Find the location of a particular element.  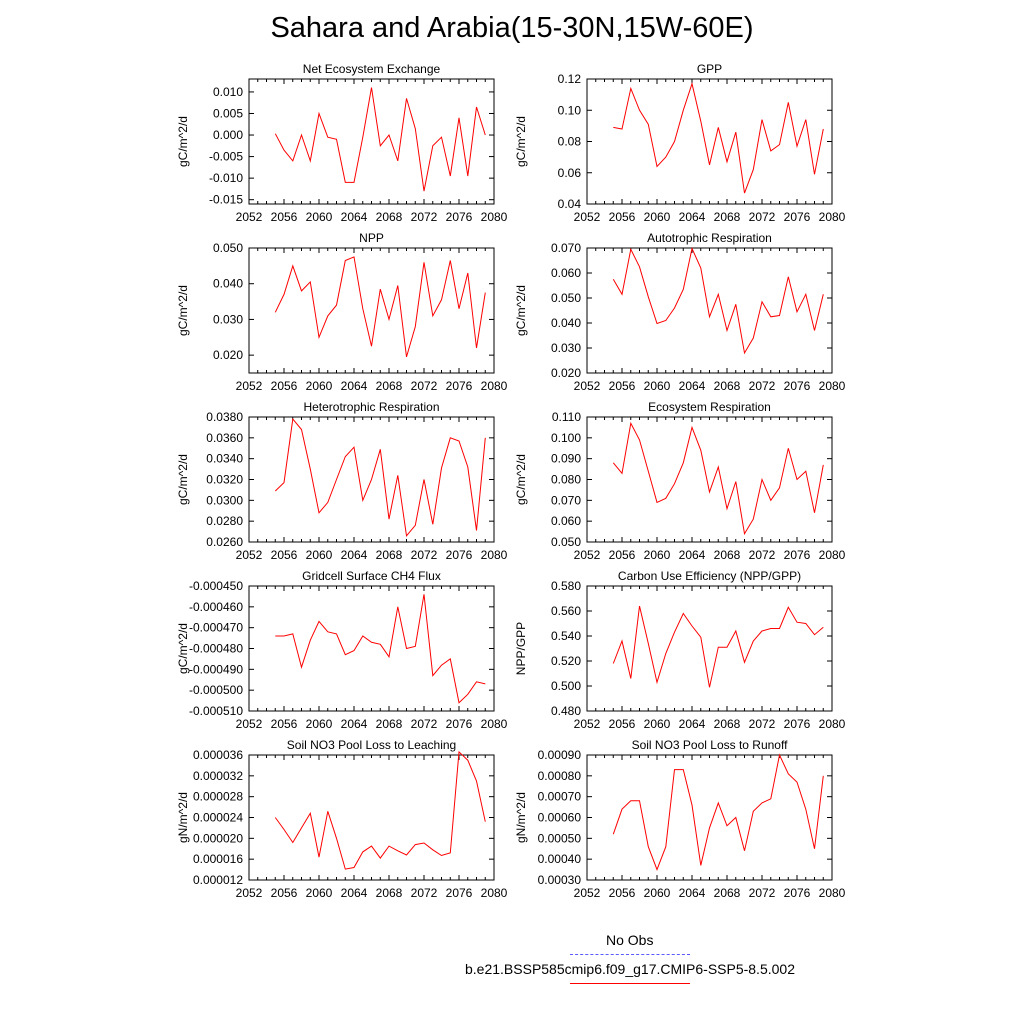

panel-title: Soil NO3 Pool Loss to Runoff is located at coordinates (710, 745).